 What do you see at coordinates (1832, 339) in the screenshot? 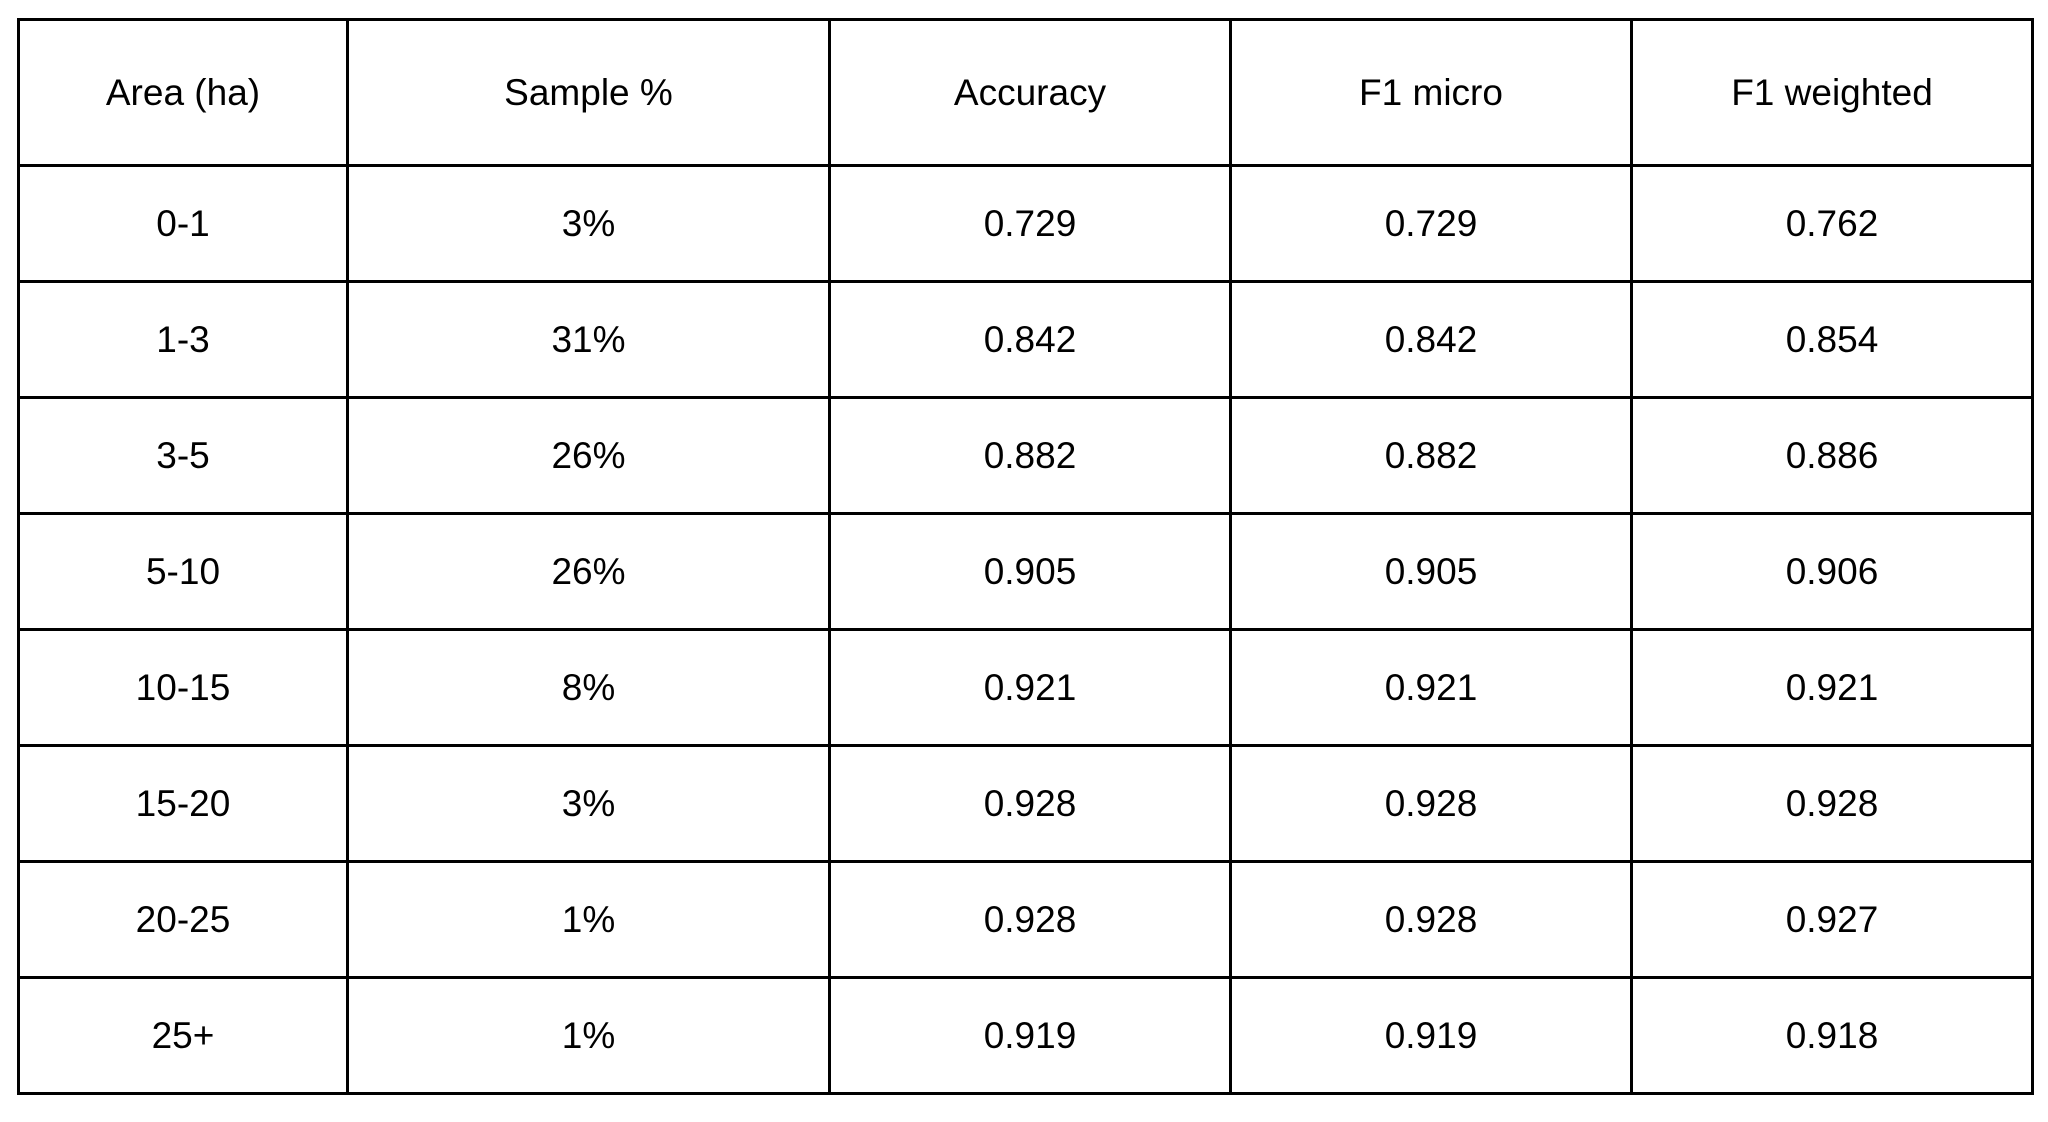
I see `table-cell: 0.854` at bounding box center [1832, 339].